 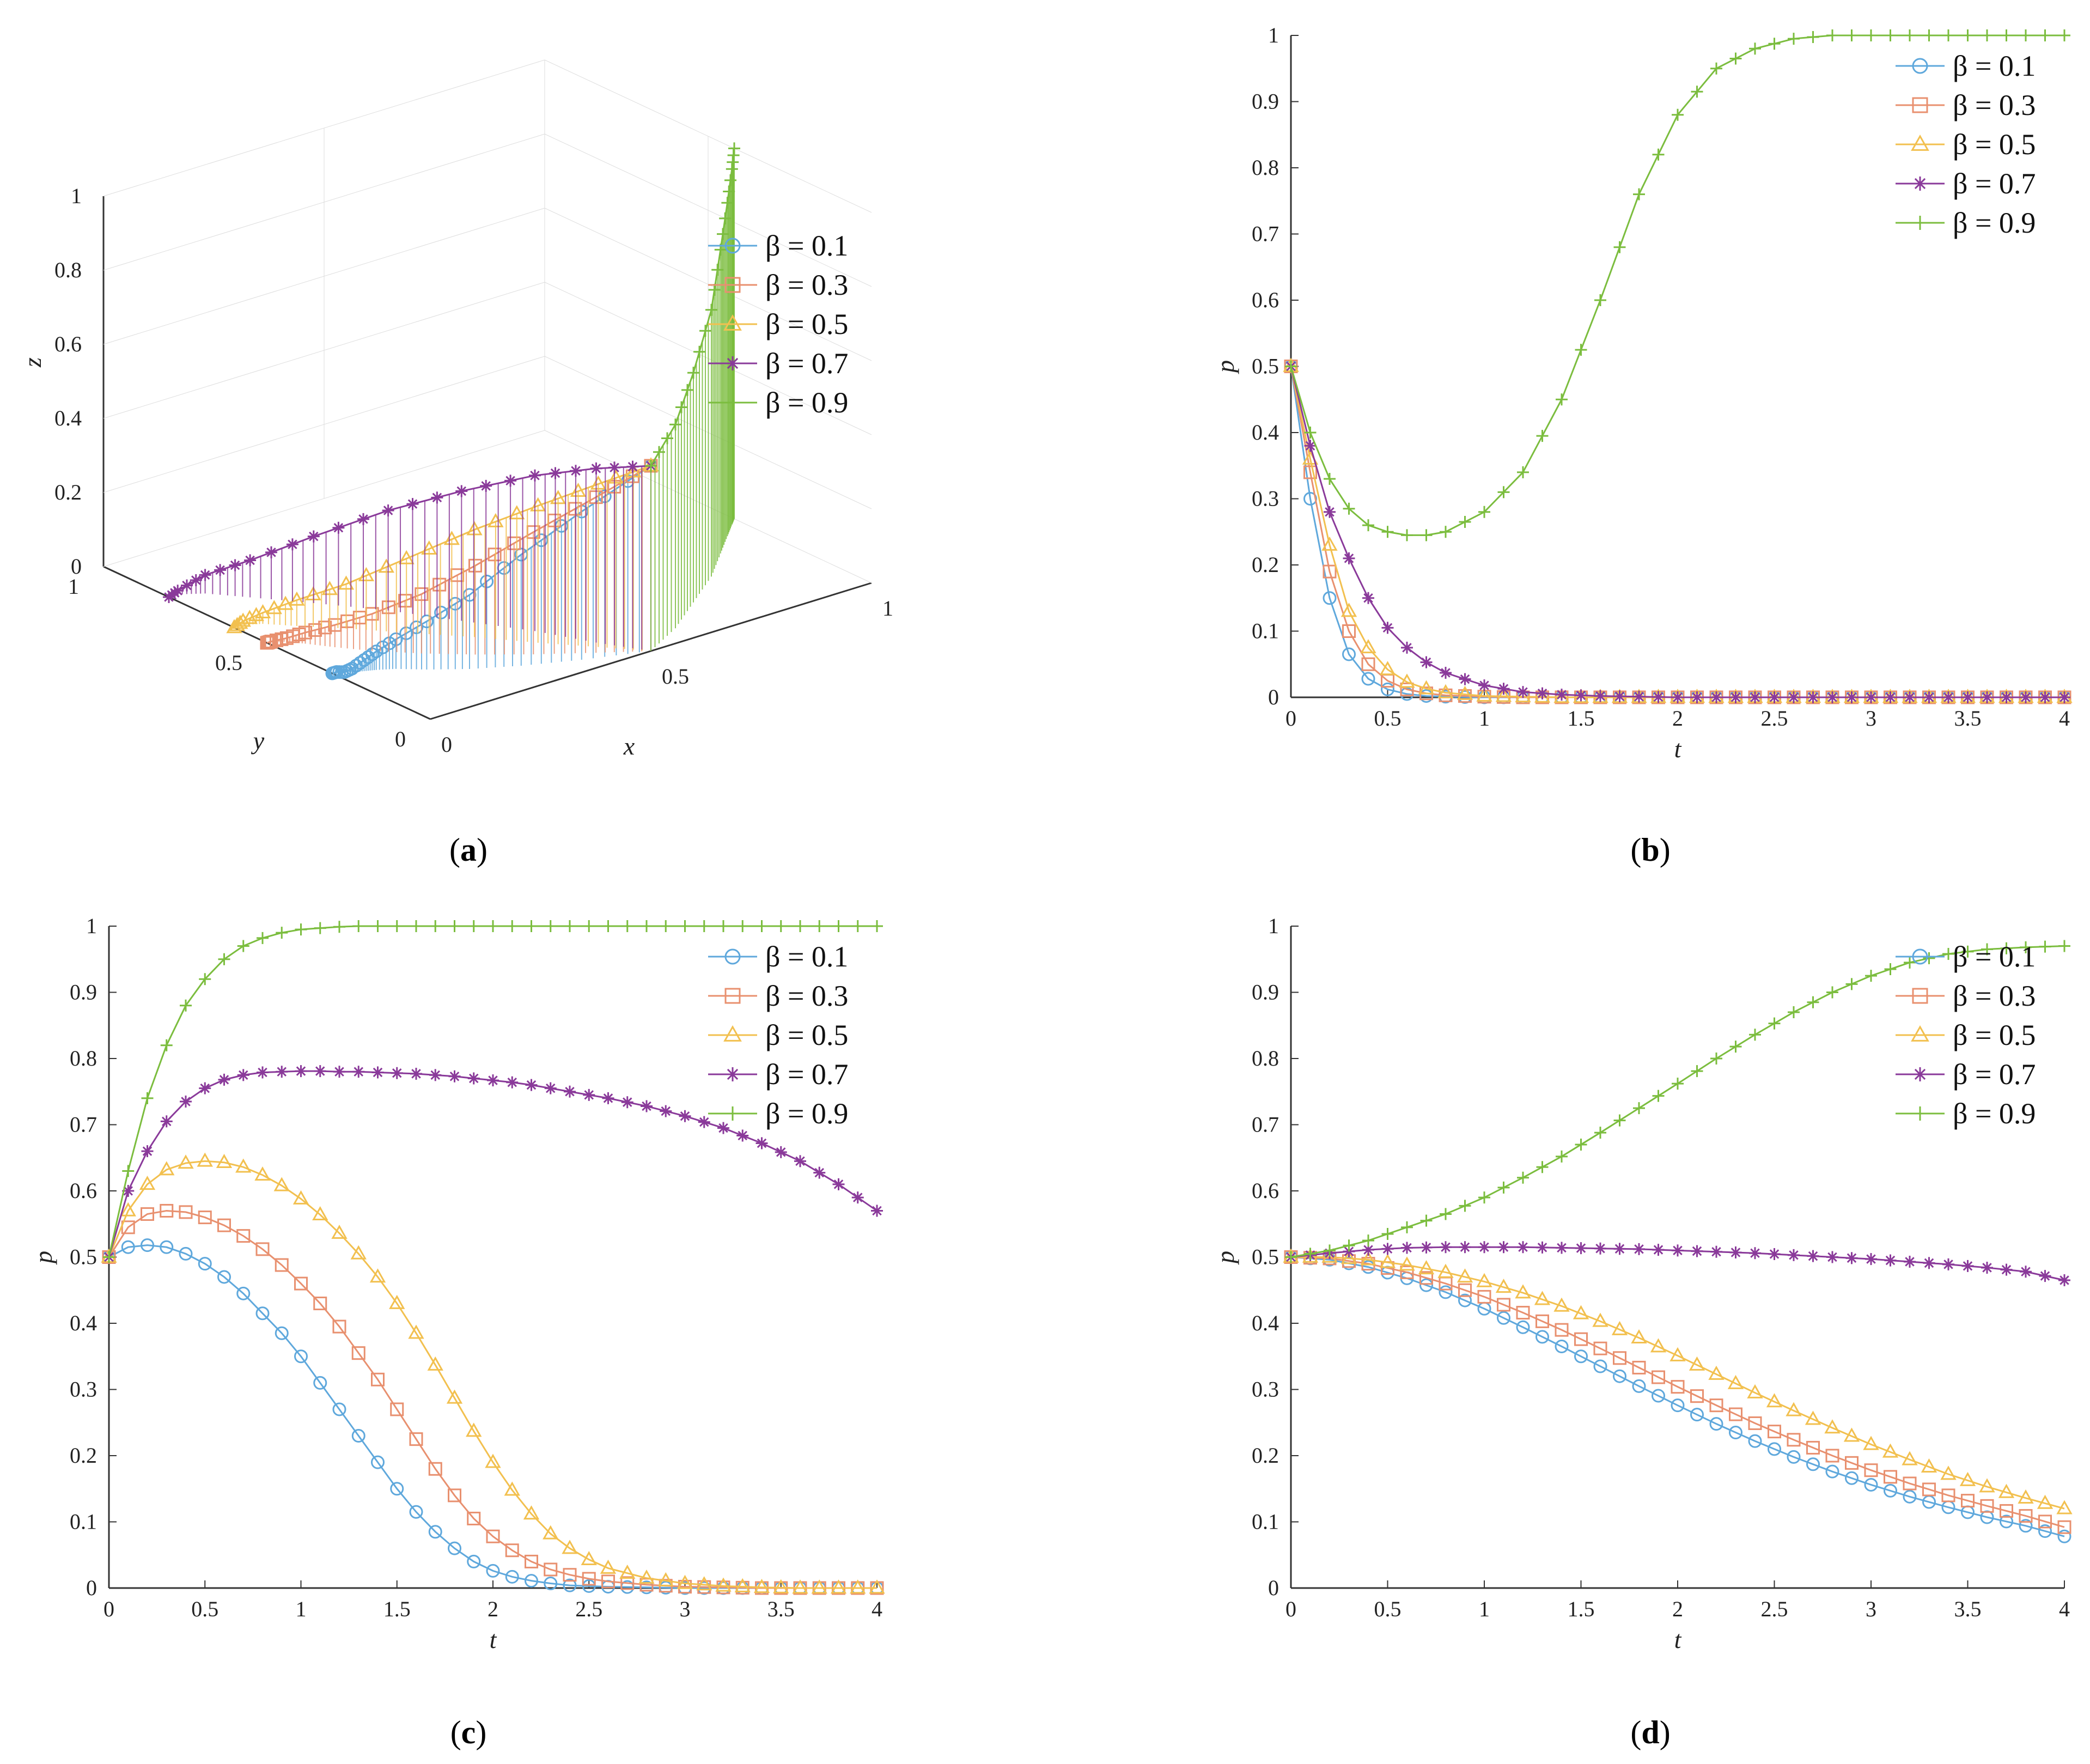 I want to click on y-tick-label: 0.5, so click(x=228, y=662).